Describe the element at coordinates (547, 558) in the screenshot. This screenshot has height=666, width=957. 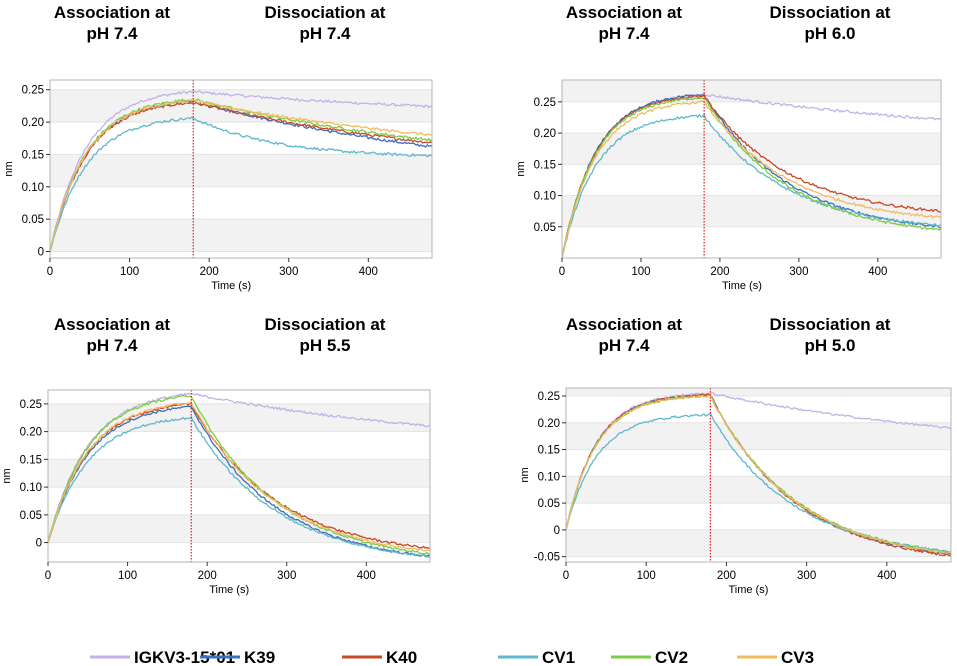
I see `y-tick-label: -0.05` at that location.